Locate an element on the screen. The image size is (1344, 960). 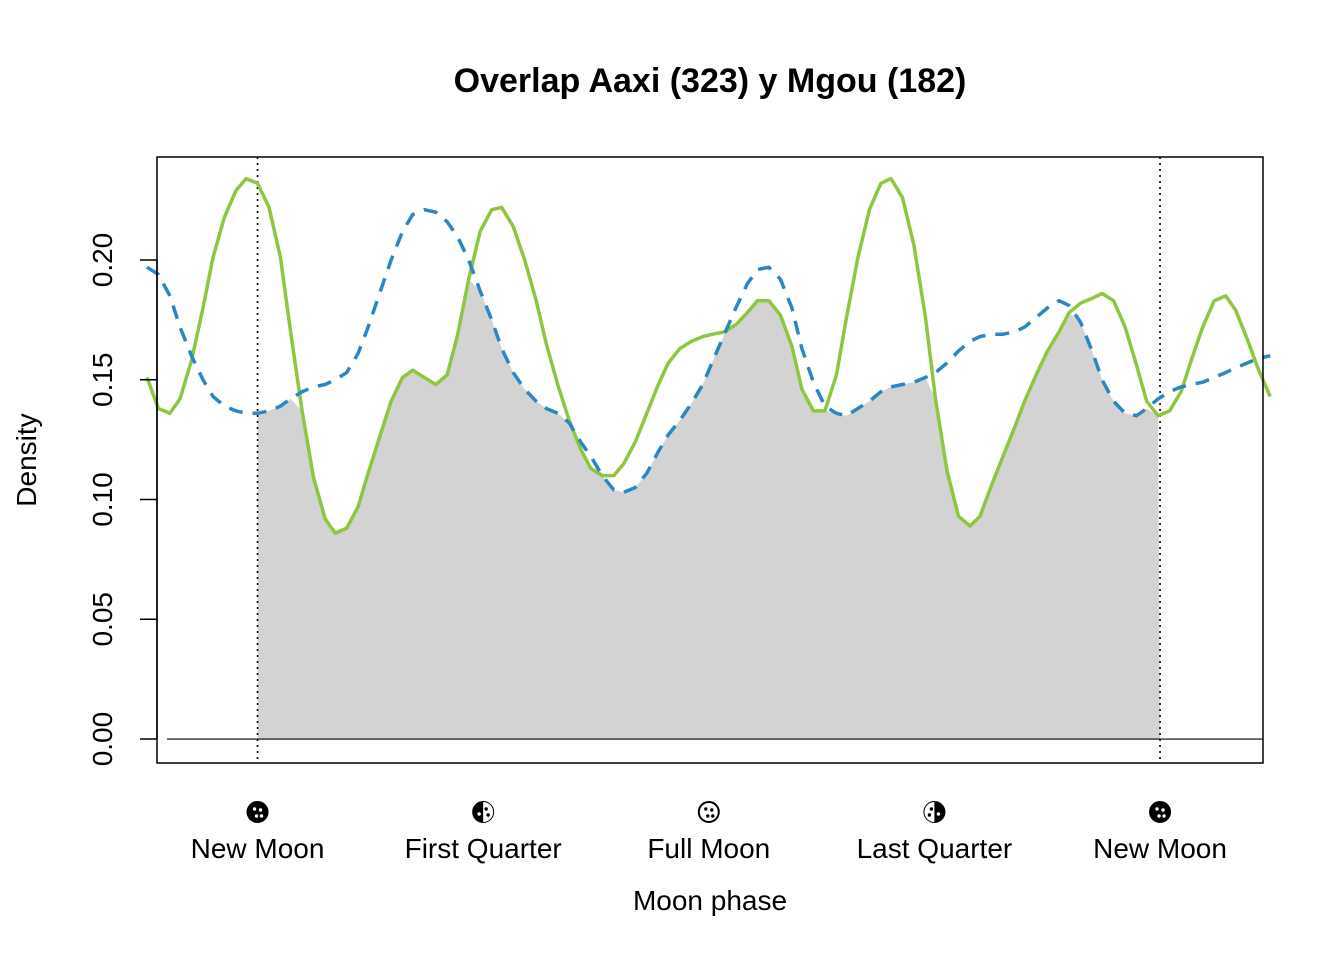
y-tick-label: 0.05 is located at coordinates (102, 619).